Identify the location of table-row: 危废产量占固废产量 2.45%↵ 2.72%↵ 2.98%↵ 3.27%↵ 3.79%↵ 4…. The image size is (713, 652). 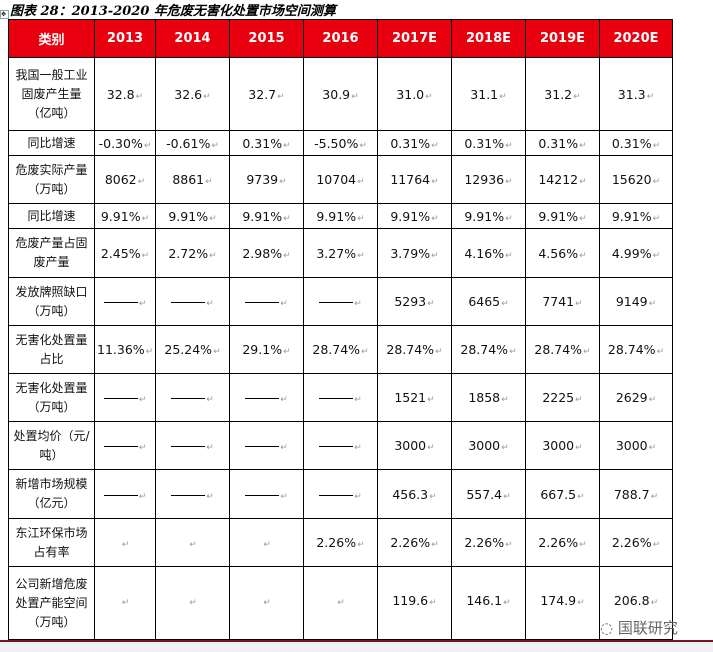
(340, 253).